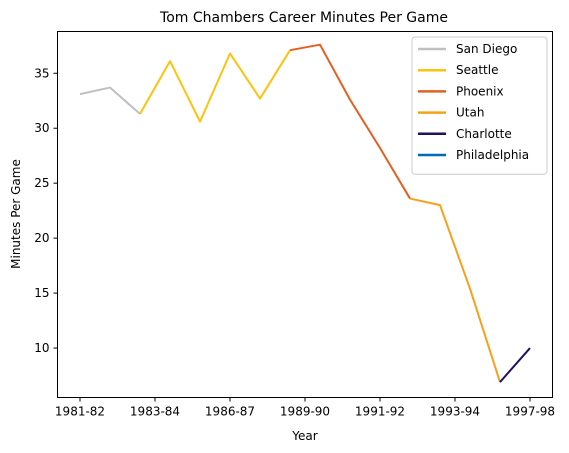  I want to click on series-line-utah, so click(455, 290).